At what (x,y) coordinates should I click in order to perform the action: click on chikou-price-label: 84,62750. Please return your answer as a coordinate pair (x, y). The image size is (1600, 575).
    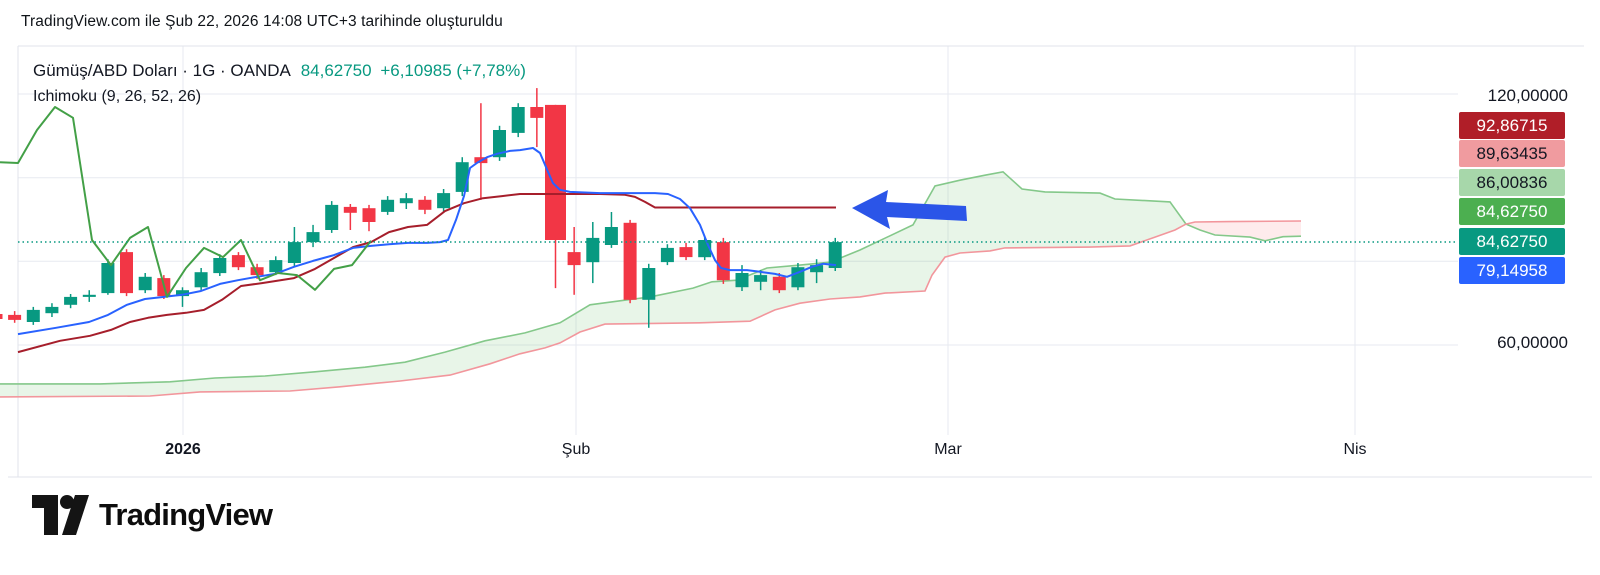
    Looking at the image, I should click on (1512, 211).